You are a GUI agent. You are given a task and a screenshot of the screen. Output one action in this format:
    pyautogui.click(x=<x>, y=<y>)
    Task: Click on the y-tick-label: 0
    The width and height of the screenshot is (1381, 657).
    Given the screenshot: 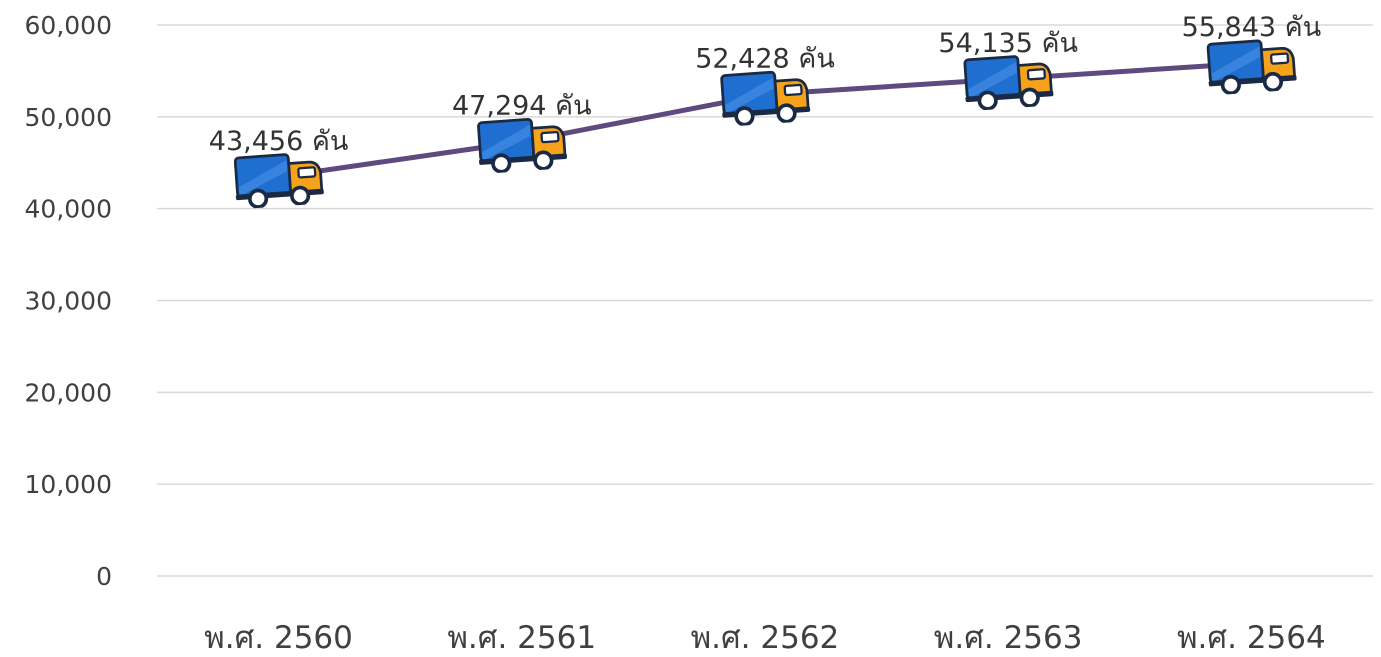 What is the action you would take?
    pyautogui.click(x=104, y=576)
    